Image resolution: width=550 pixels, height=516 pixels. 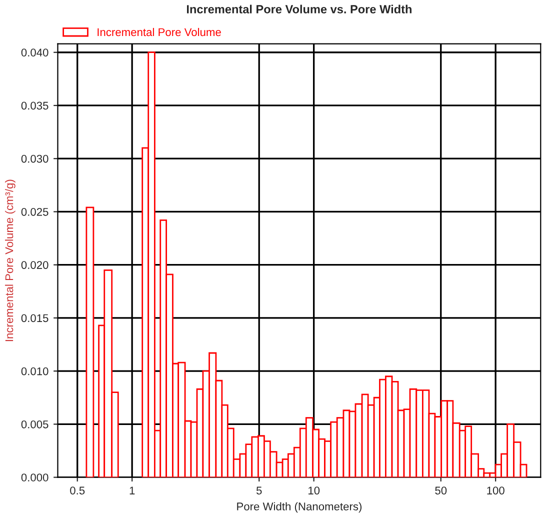 What do you see at coordinates (34, 212) in the screenshot?
I see `y-tick-label: 0.025` at bounding box center [34, 212].